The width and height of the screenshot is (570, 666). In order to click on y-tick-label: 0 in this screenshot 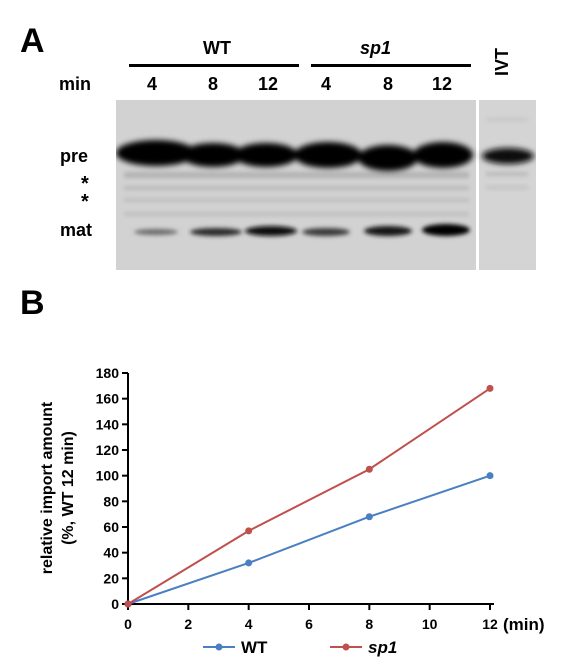, I will do `click(115, 604)`.